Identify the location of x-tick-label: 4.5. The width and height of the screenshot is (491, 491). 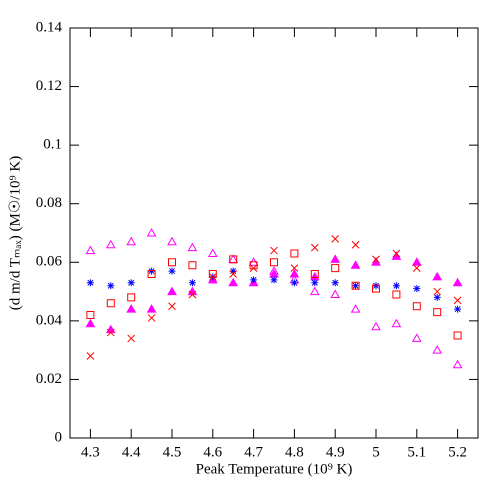
(172, 452).